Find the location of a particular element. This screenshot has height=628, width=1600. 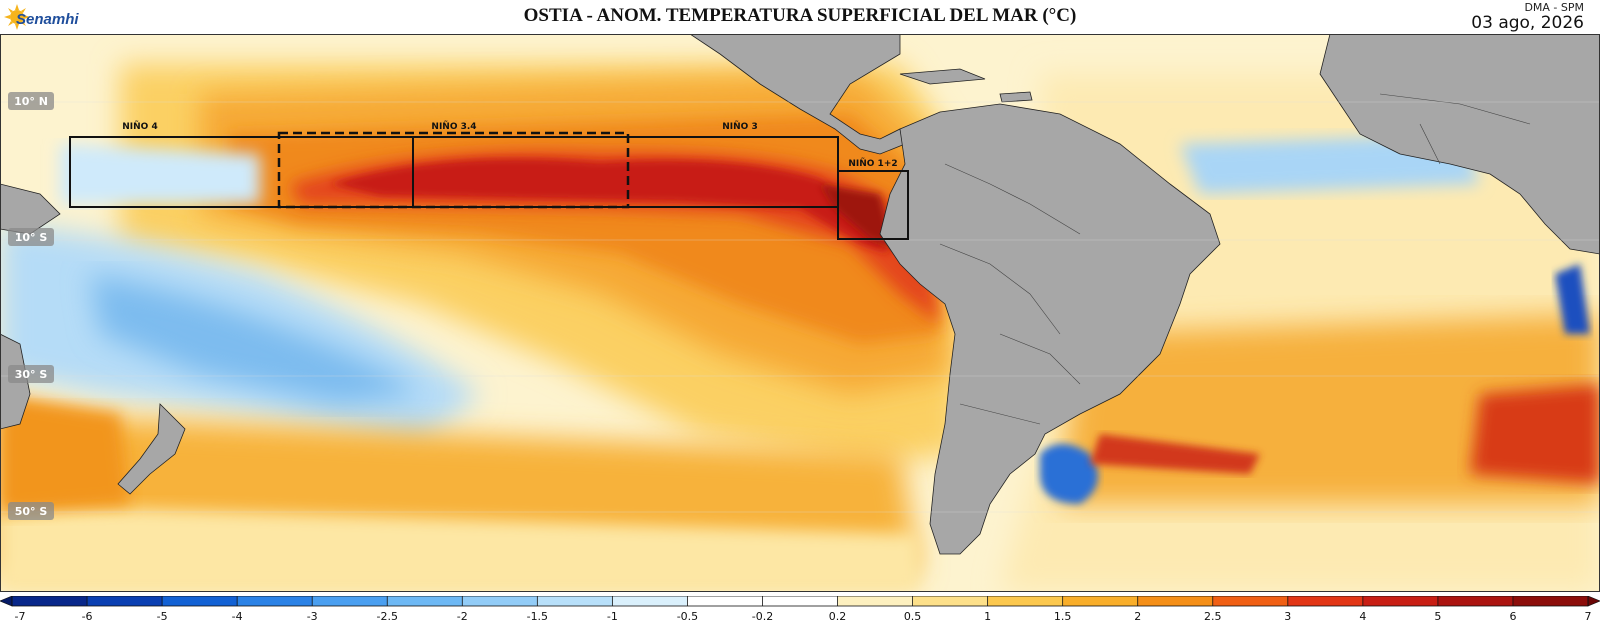

lat-label-10s: 10° S is located at coordinates (31, 237).